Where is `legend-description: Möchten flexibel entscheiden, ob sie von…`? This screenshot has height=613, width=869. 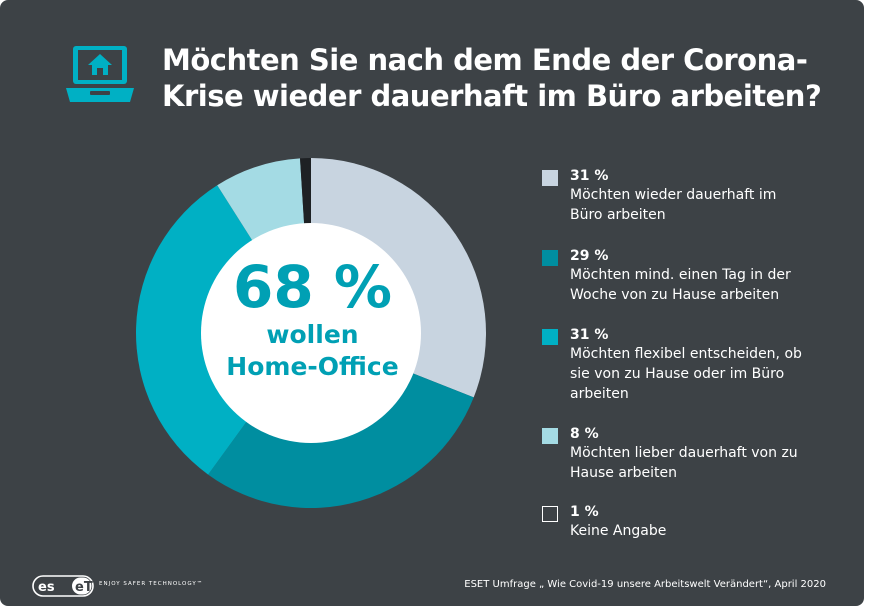 legend-description: Möchten flexibel entscheiden, ob sie von… is located at coordinates (695, 374).